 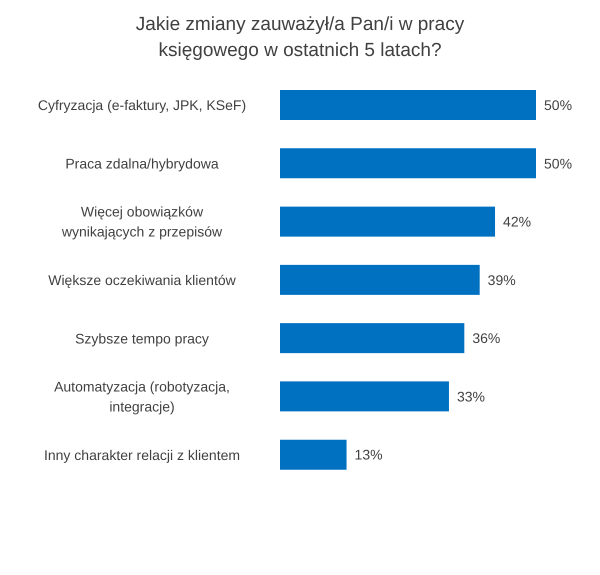 What do you see at coordinates (470, 396) in the screenshot?
I see `data-label: 33%` at bounding box center [470, 396].